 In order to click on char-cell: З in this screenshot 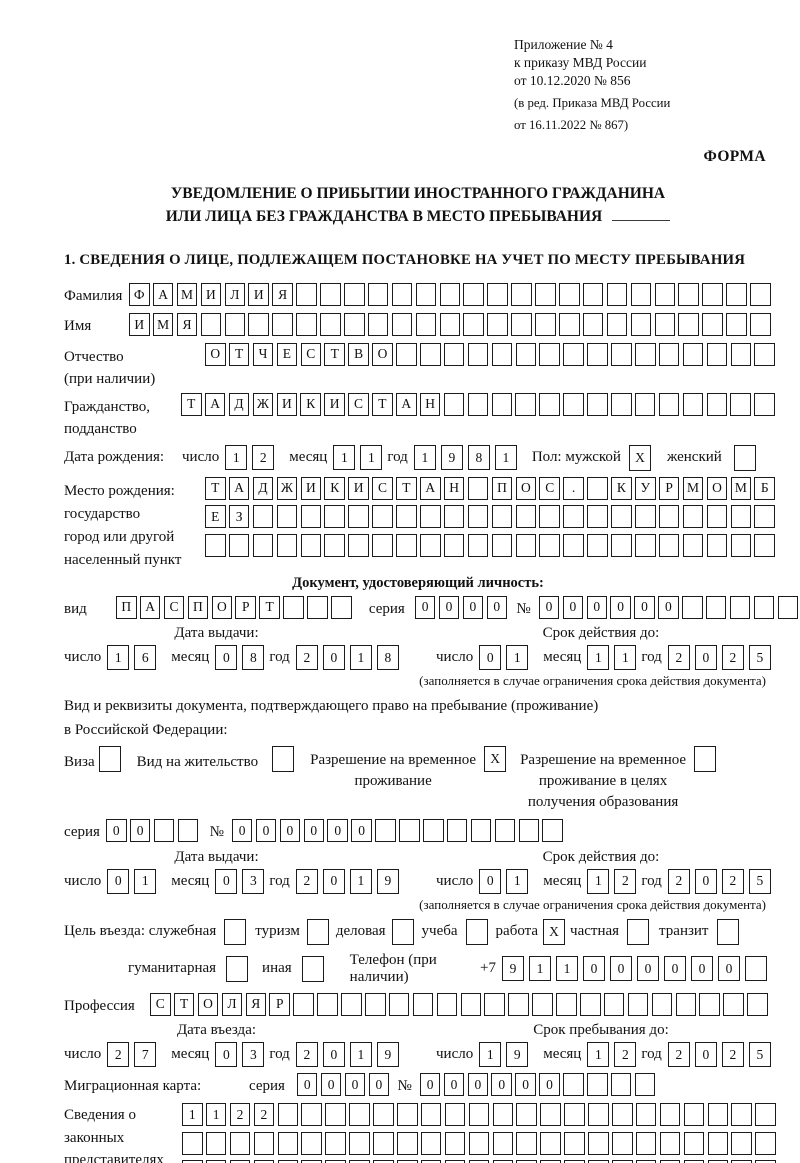, I will do `click(239, 517)`.